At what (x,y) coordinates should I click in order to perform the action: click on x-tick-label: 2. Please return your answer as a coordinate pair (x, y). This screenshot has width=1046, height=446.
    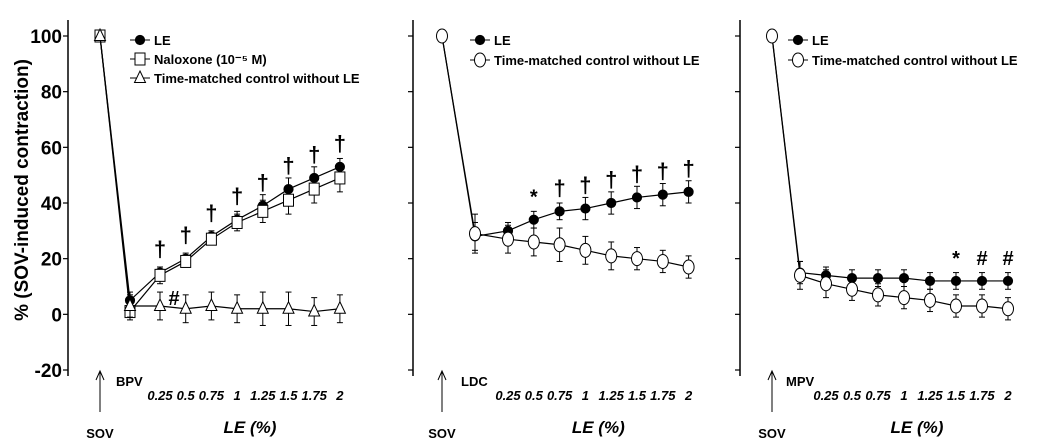
    Looking at the image, I should click on (688, 395).